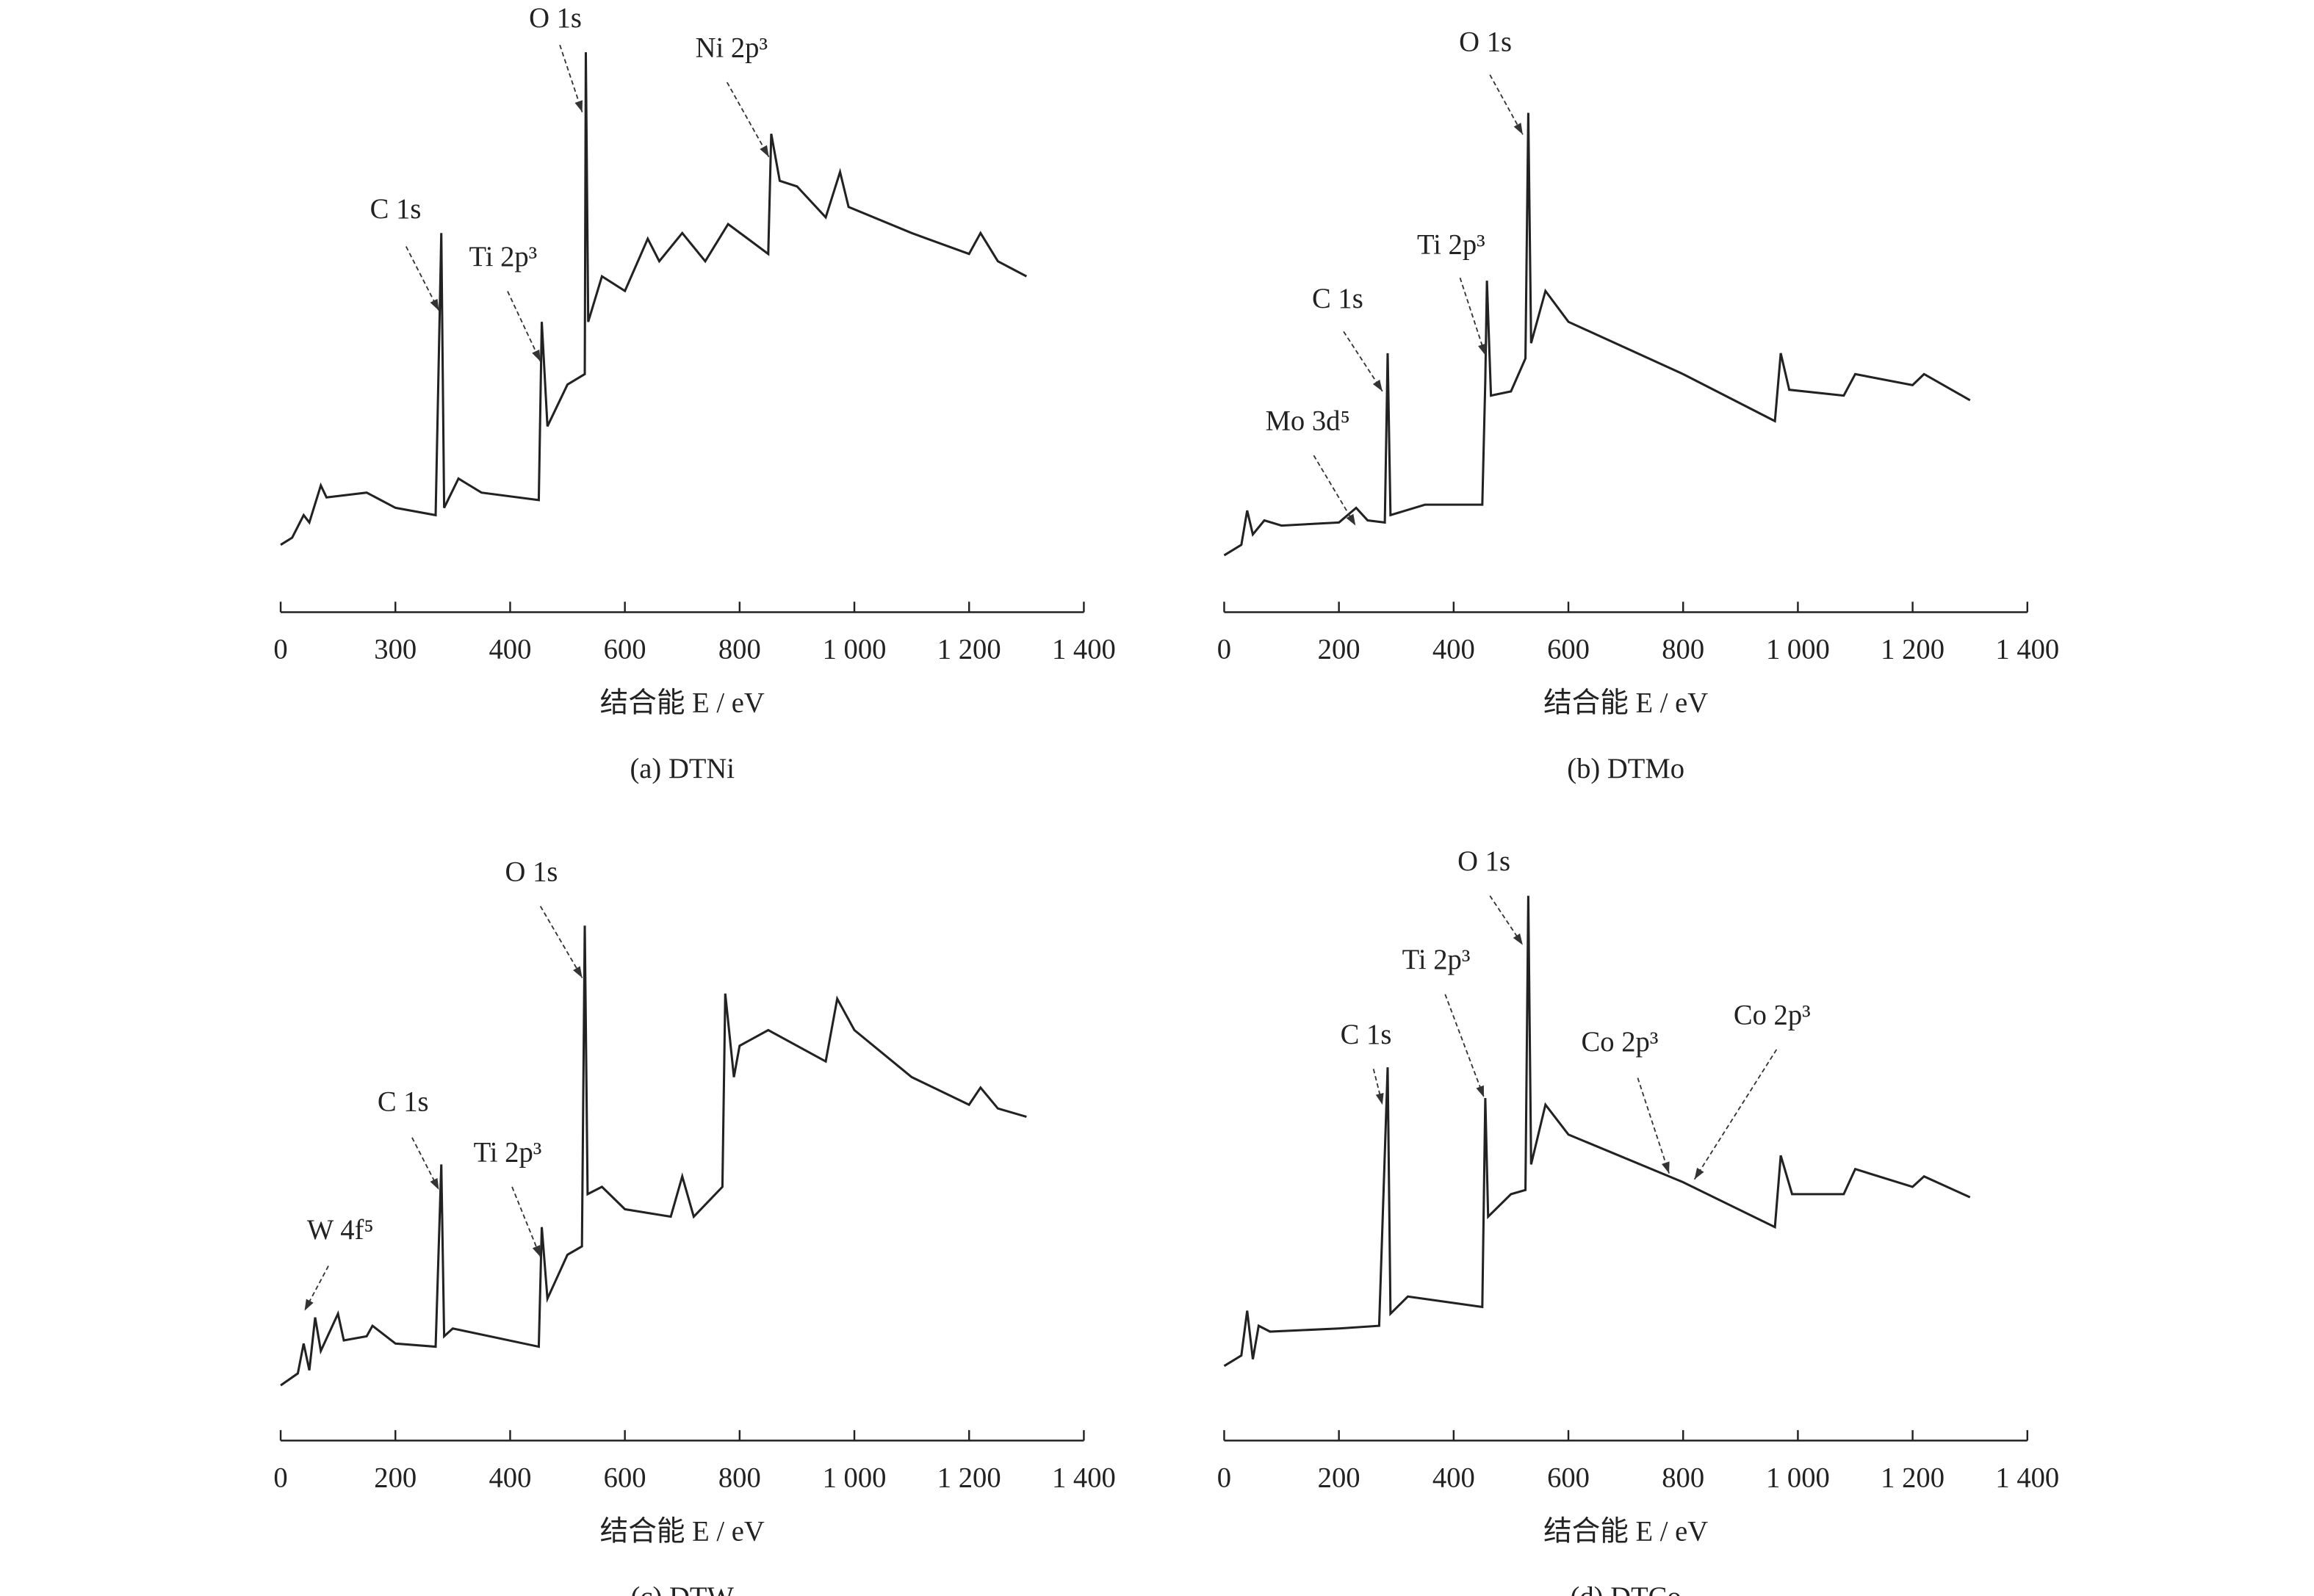 The width and height of the screenshot is (2314, 1596). What do you see at coordinates (395, 649) in the screenshot?
I see `x-tick-label: 300` at bounding box center [395, 649].